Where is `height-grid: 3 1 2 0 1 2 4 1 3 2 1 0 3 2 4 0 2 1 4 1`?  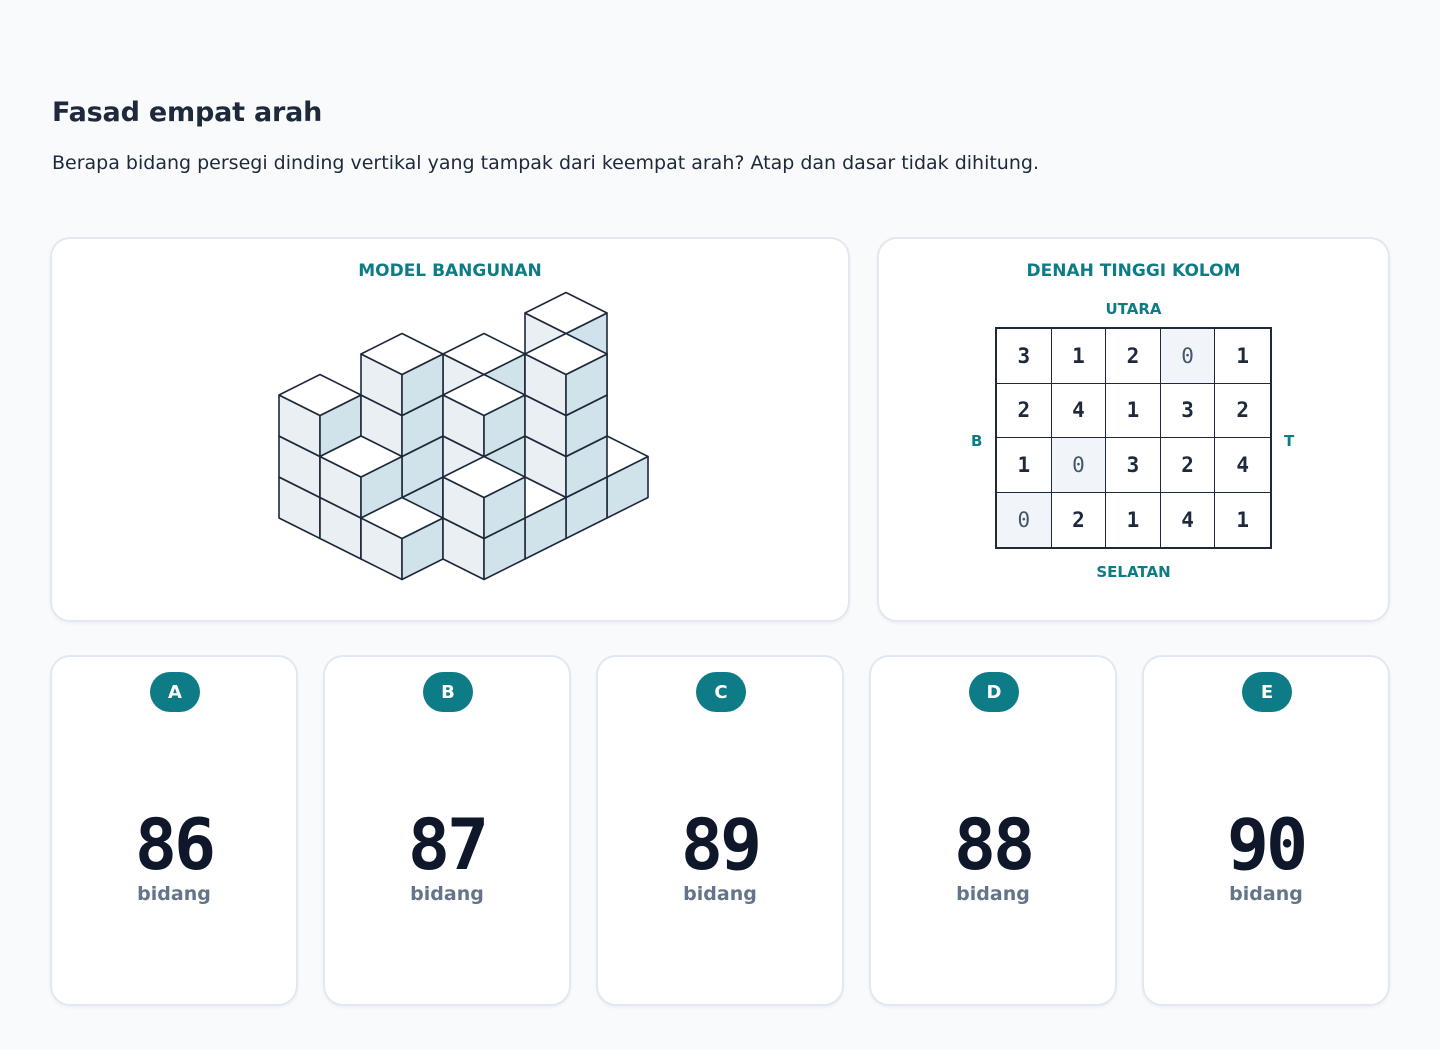 height-grid: 3 1 2 0 1 2 4 1 3 2 1 0 3 2 4 0 2 1 4 1 is located at coordinates (1133, 438).